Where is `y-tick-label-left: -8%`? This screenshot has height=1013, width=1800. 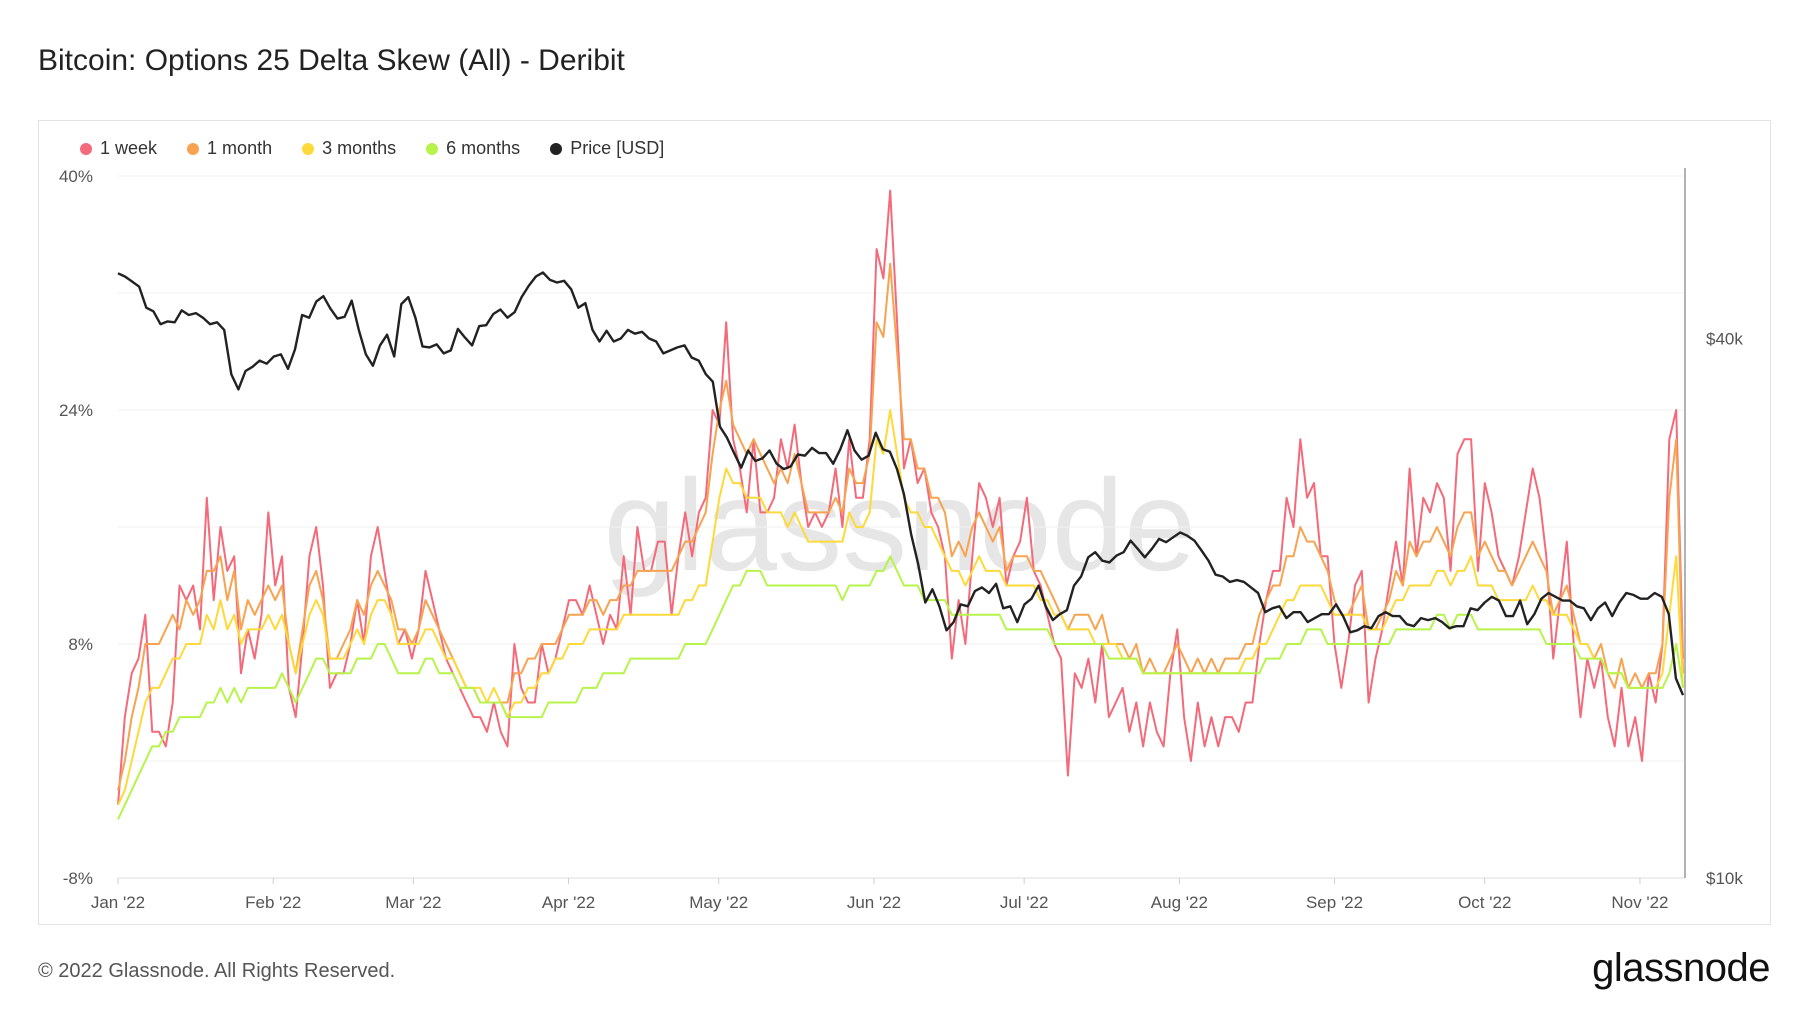 y-tick-label-left: -8% is located at coordinates (78, 878).